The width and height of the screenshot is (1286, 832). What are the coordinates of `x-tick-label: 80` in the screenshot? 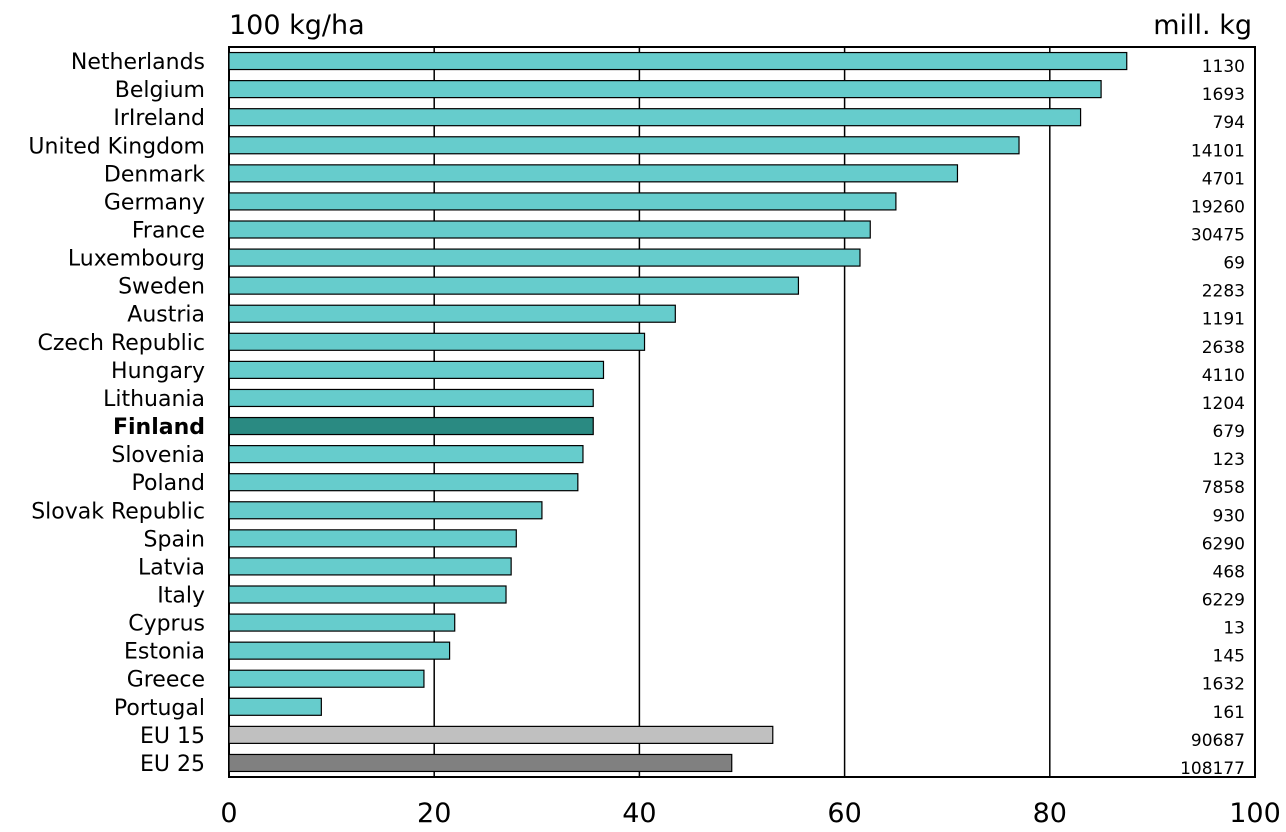 It's located at (1050, 813).